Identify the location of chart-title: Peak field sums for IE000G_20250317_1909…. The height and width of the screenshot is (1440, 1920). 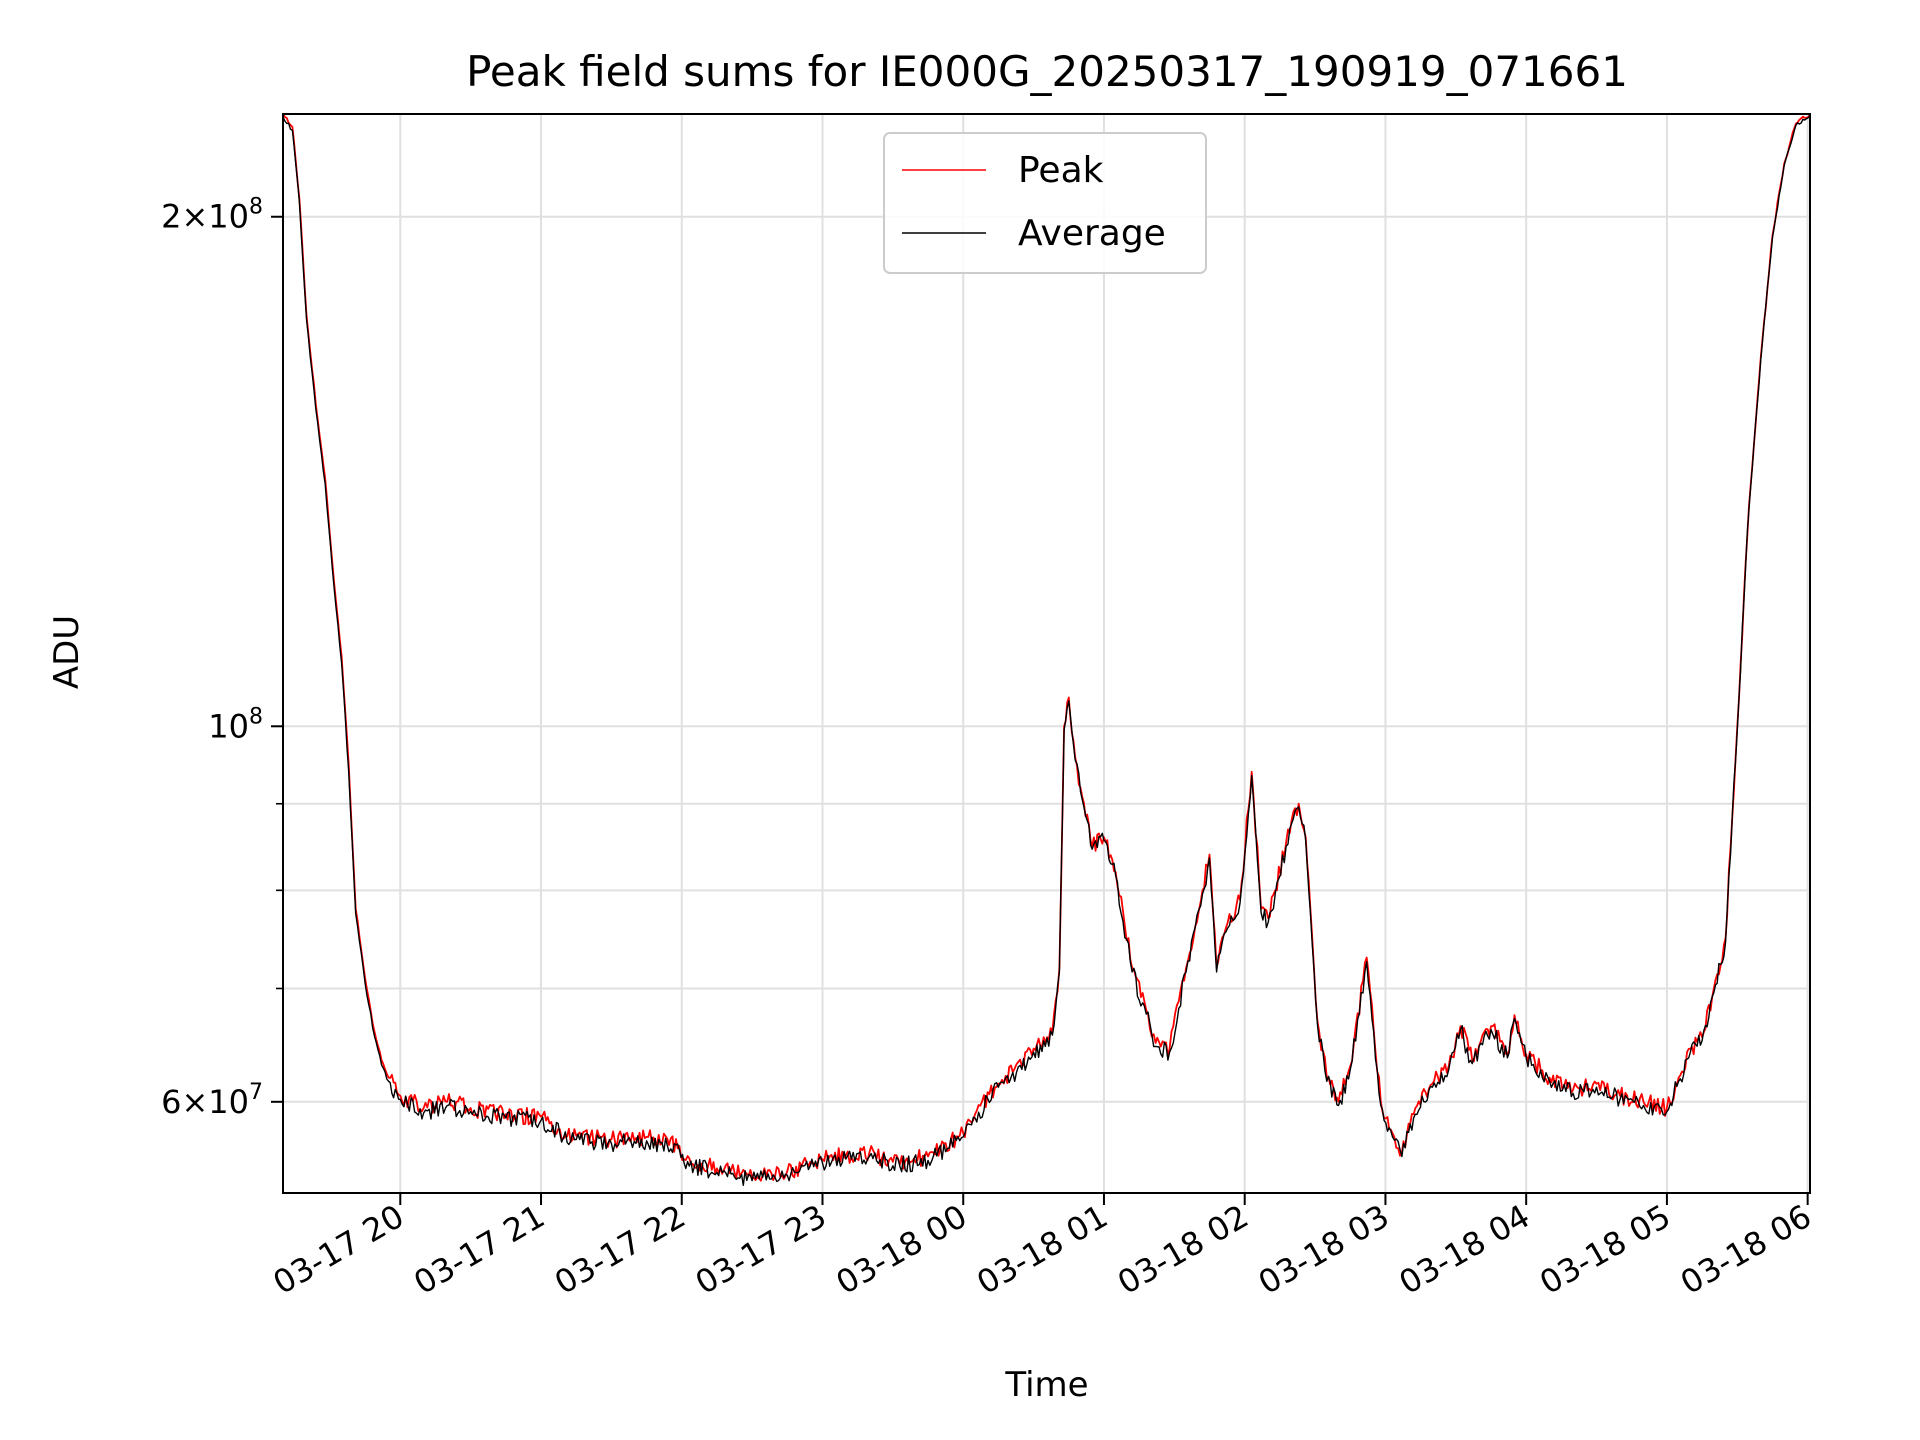
(1047, 71).